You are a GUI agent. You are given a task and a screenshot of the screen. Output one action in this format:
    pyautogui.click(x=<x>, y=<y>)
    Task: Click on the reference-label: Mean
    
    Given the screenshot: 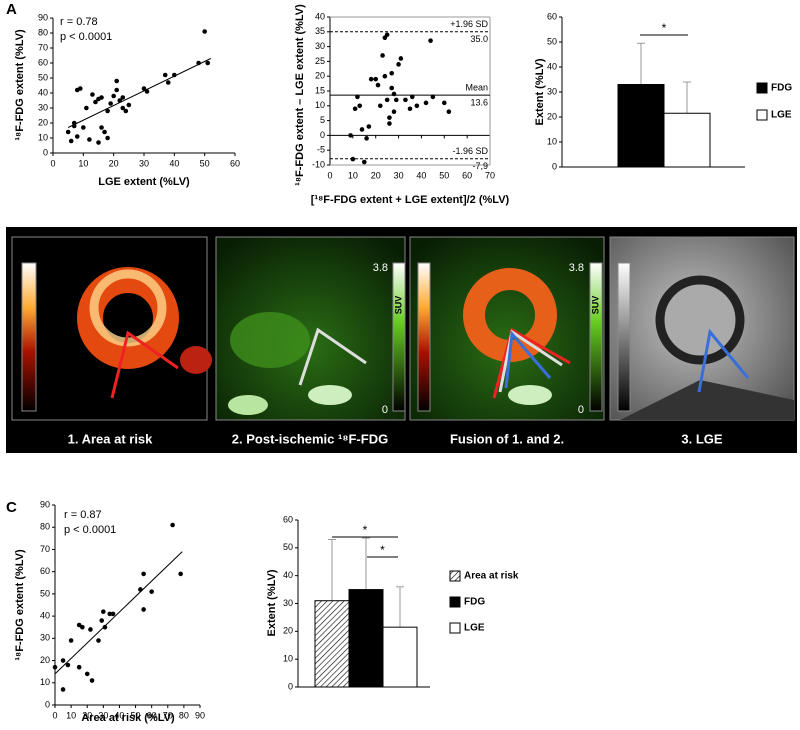 What is the action you would take?
    pyautogui.click(x=476, y=88)
    